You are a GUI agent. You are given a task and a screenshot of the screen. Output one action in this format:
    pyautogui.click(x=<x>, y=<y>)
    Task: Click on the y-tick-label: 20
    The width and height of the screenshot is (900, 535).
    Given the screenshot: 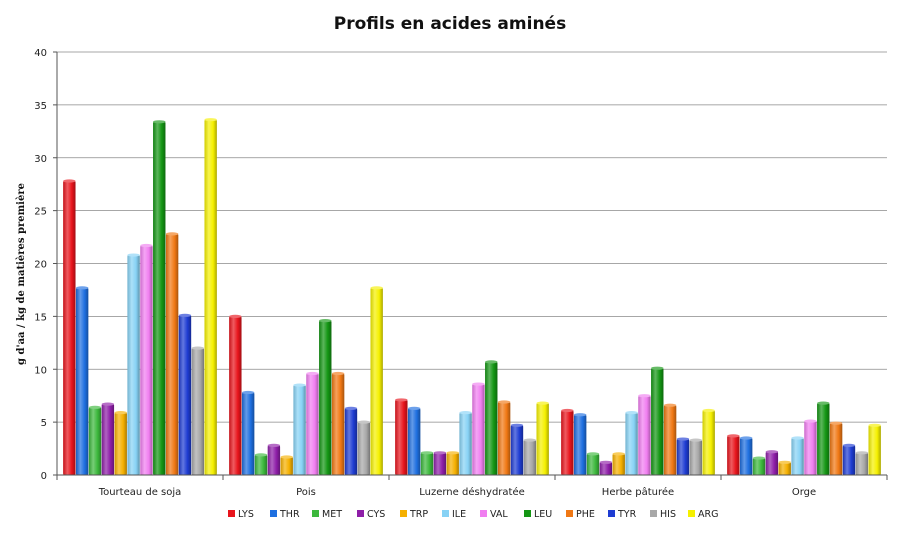 What is the action you would take?
    pyautogui.click(x=40, y=265)
    